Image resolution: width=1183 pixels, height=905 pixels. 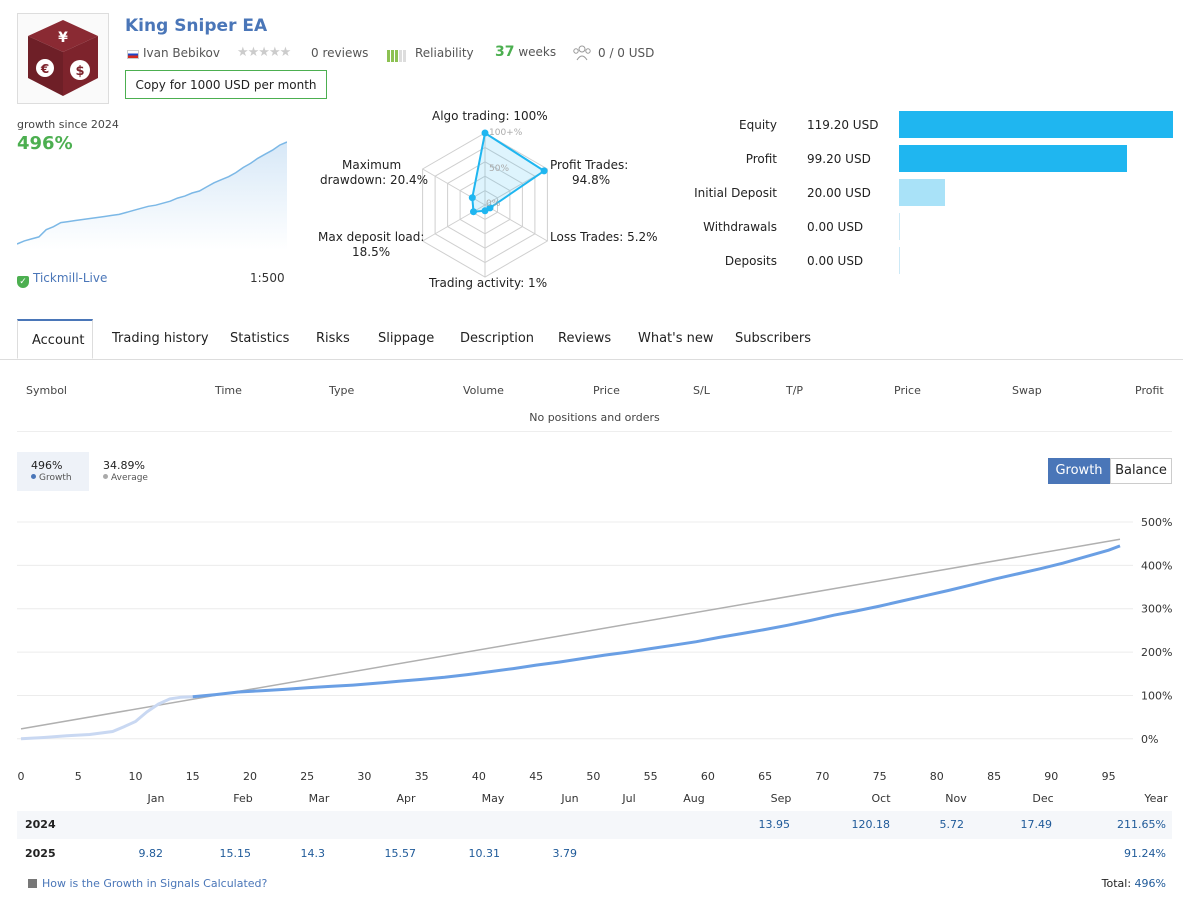 What do you see at coordinates (156, 798) in the screenshot?
I see `month-header: Jan` at bounding box center [156, 798].